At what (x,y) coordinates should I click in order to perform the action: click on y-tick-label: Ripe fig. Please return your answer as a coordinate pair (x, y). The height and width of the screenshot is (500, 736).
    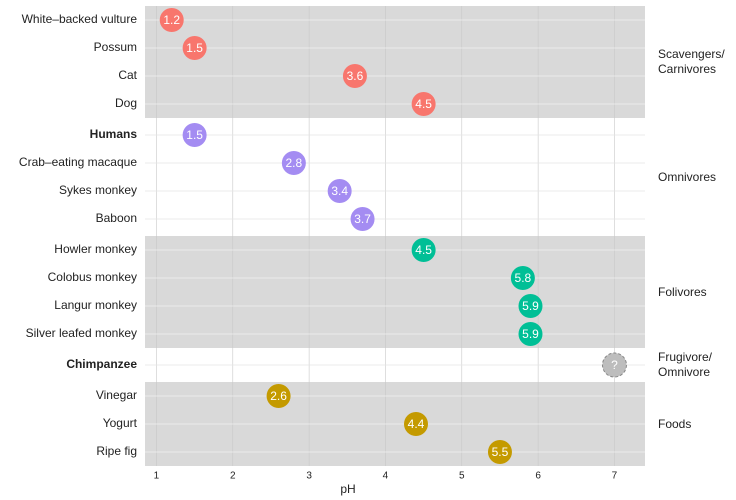
    Looking at the image, I should click on (116, 451).